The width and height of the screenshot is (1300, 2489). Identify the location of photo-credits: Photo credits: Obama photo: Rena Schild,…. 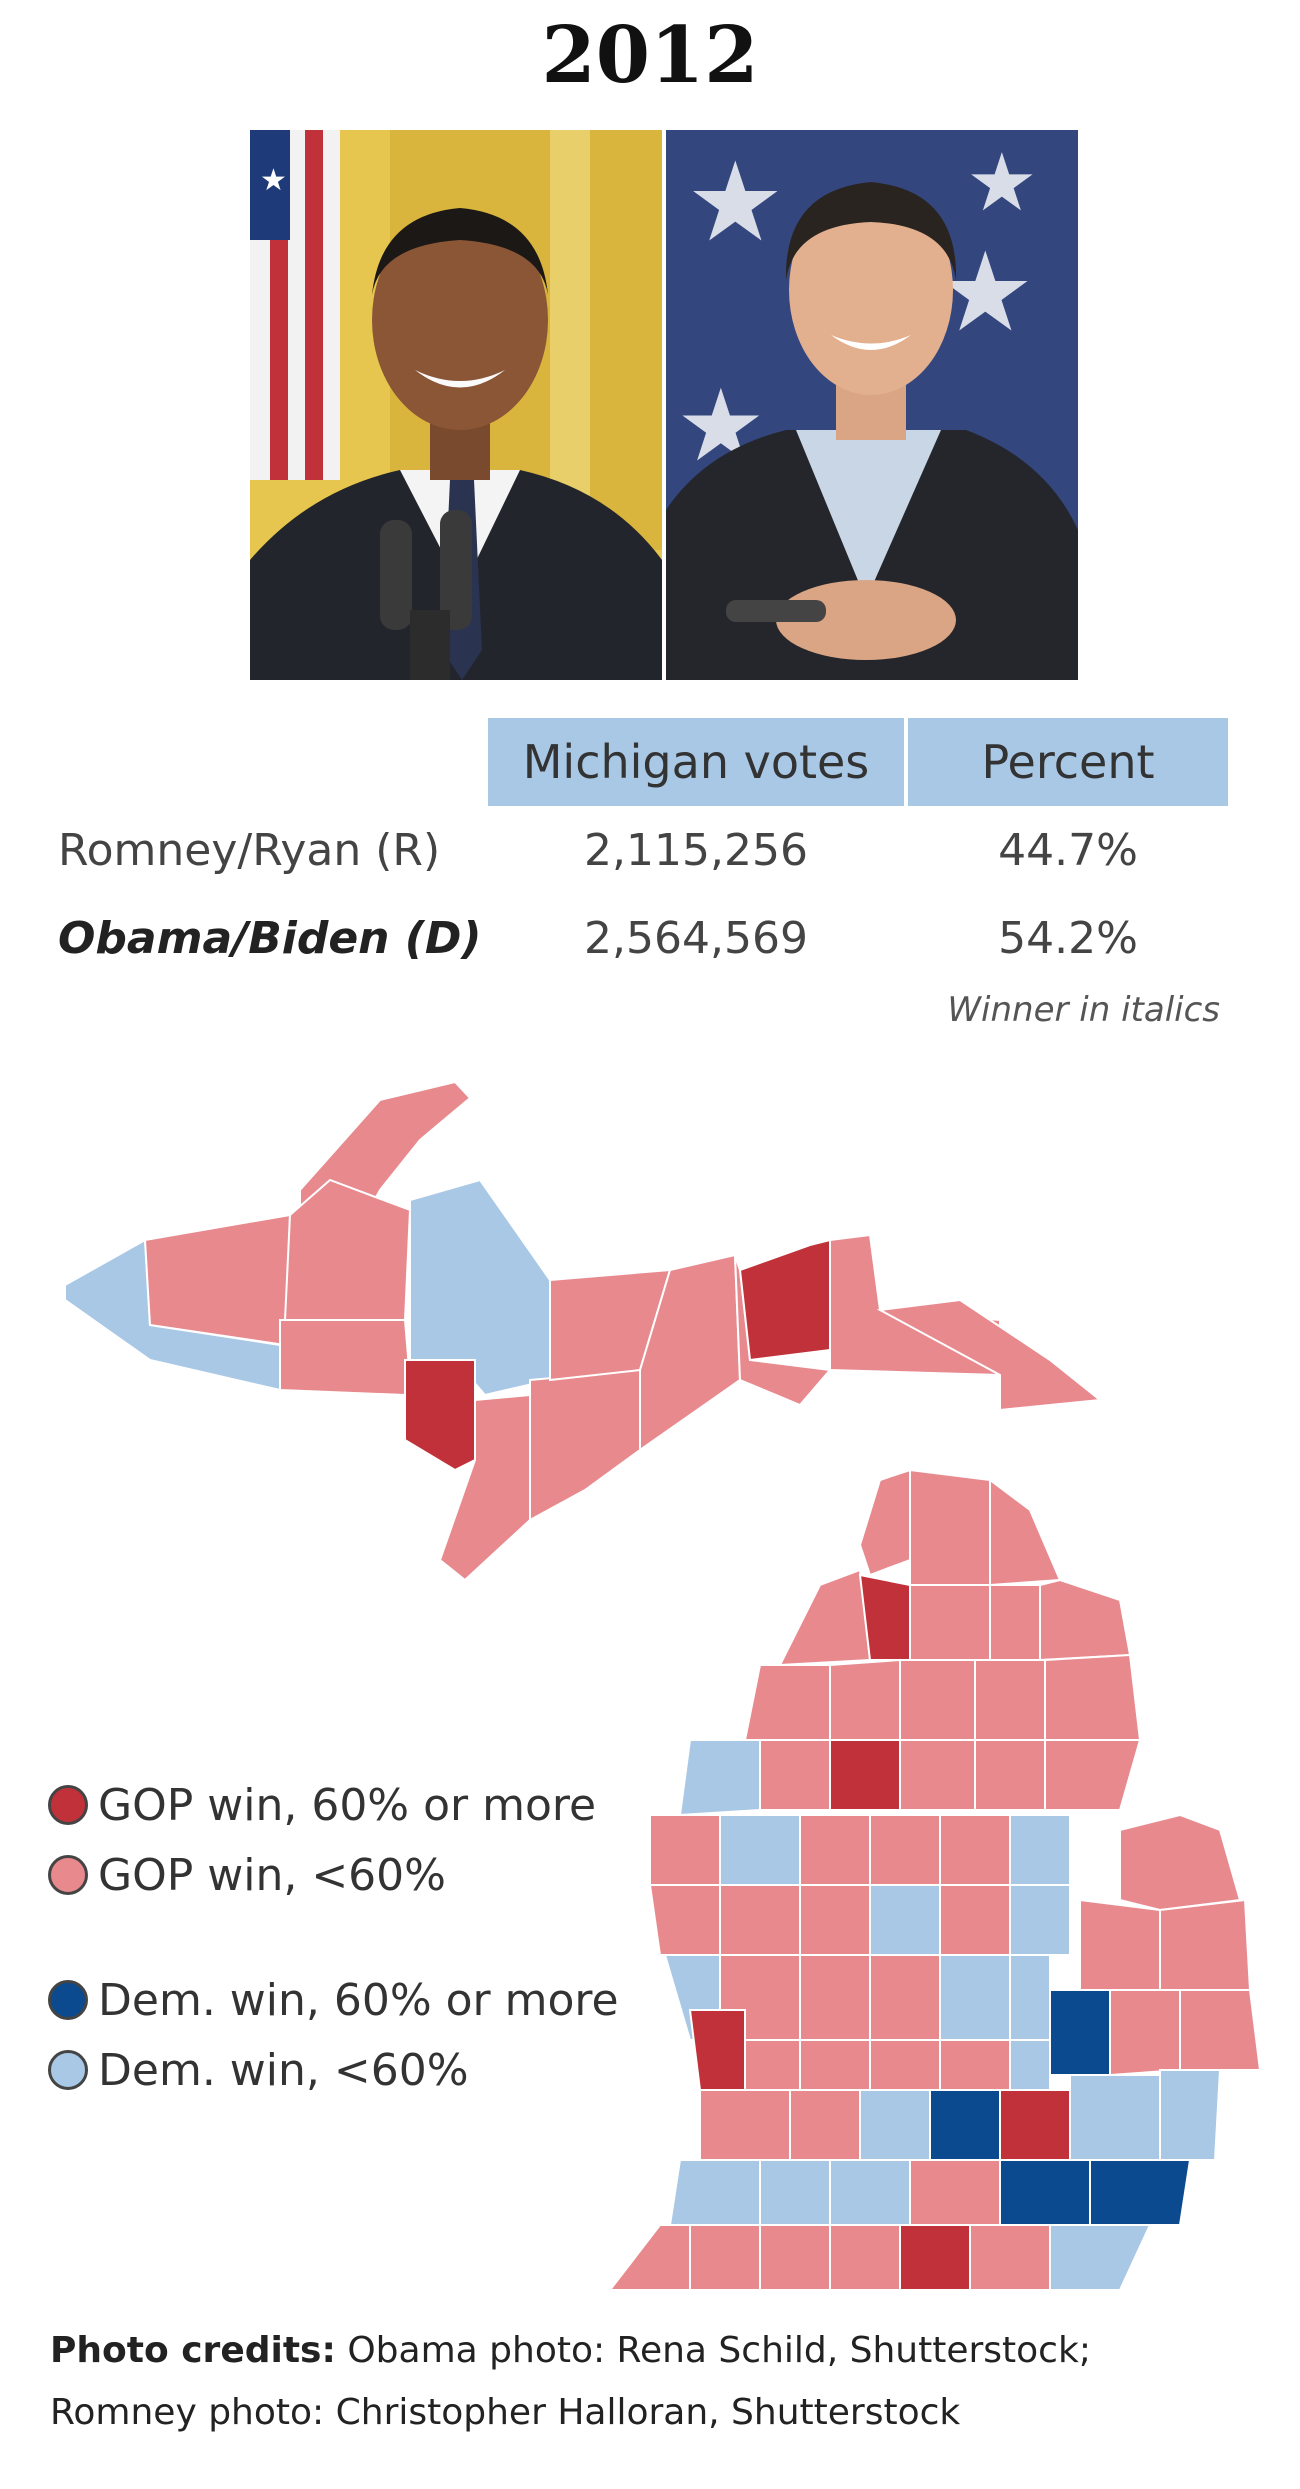
(570, 2382).